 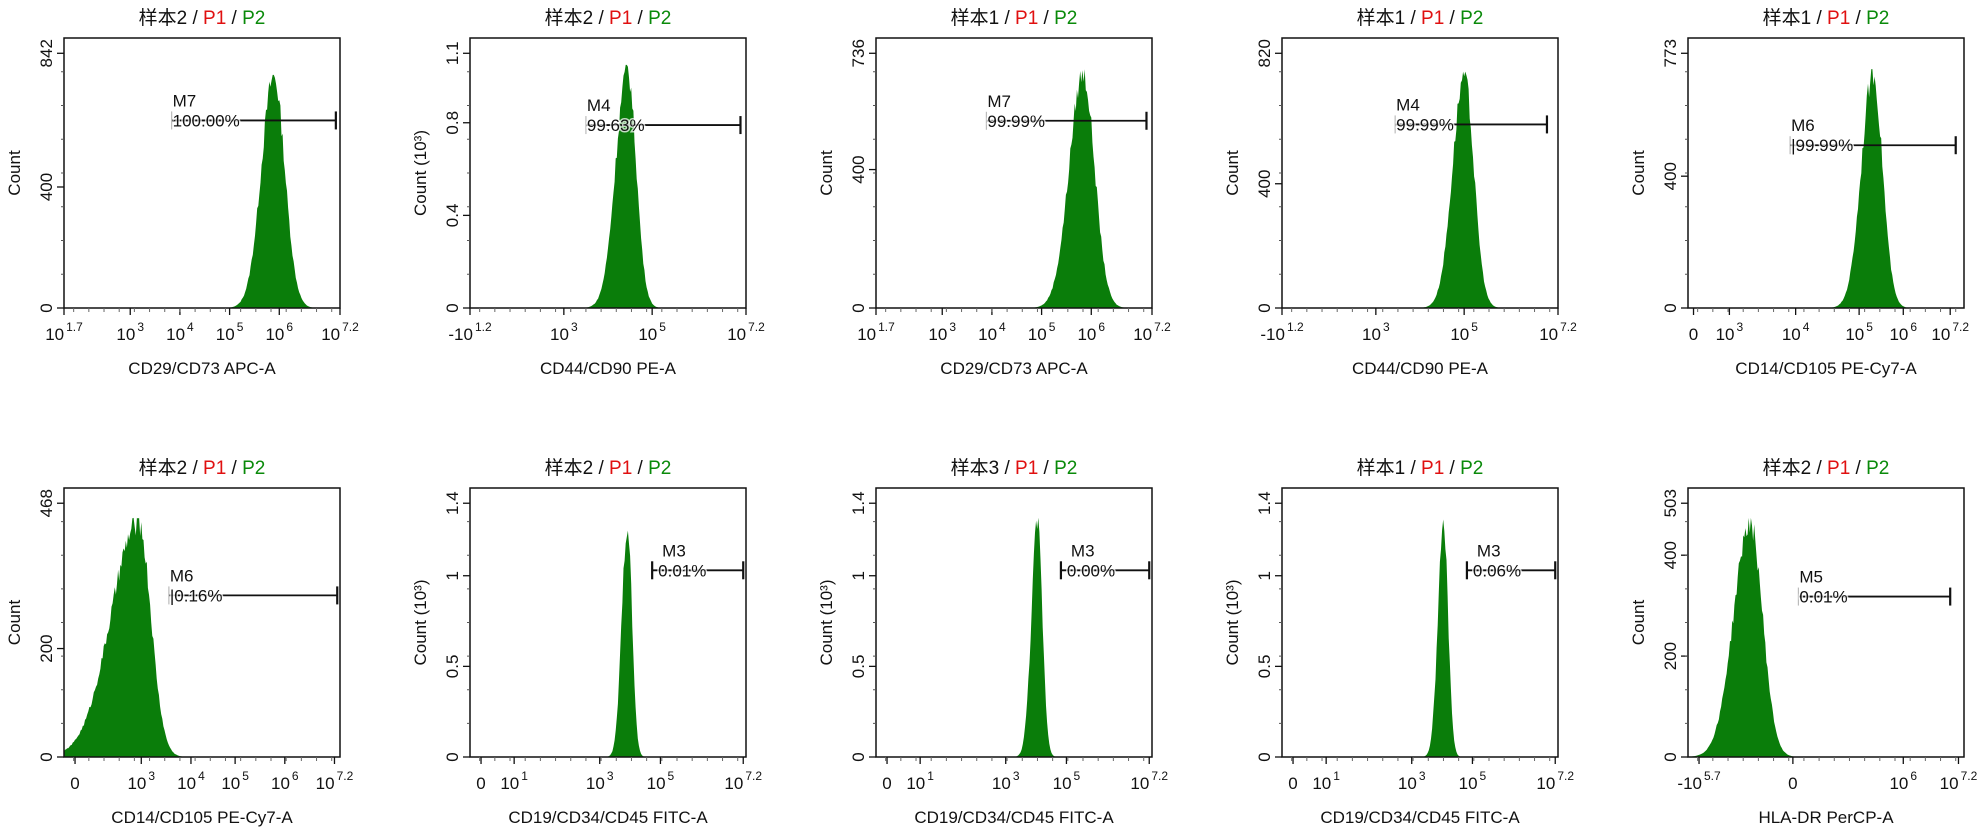 I want to click on gate-p1: P1, so click(x=620, y=468).